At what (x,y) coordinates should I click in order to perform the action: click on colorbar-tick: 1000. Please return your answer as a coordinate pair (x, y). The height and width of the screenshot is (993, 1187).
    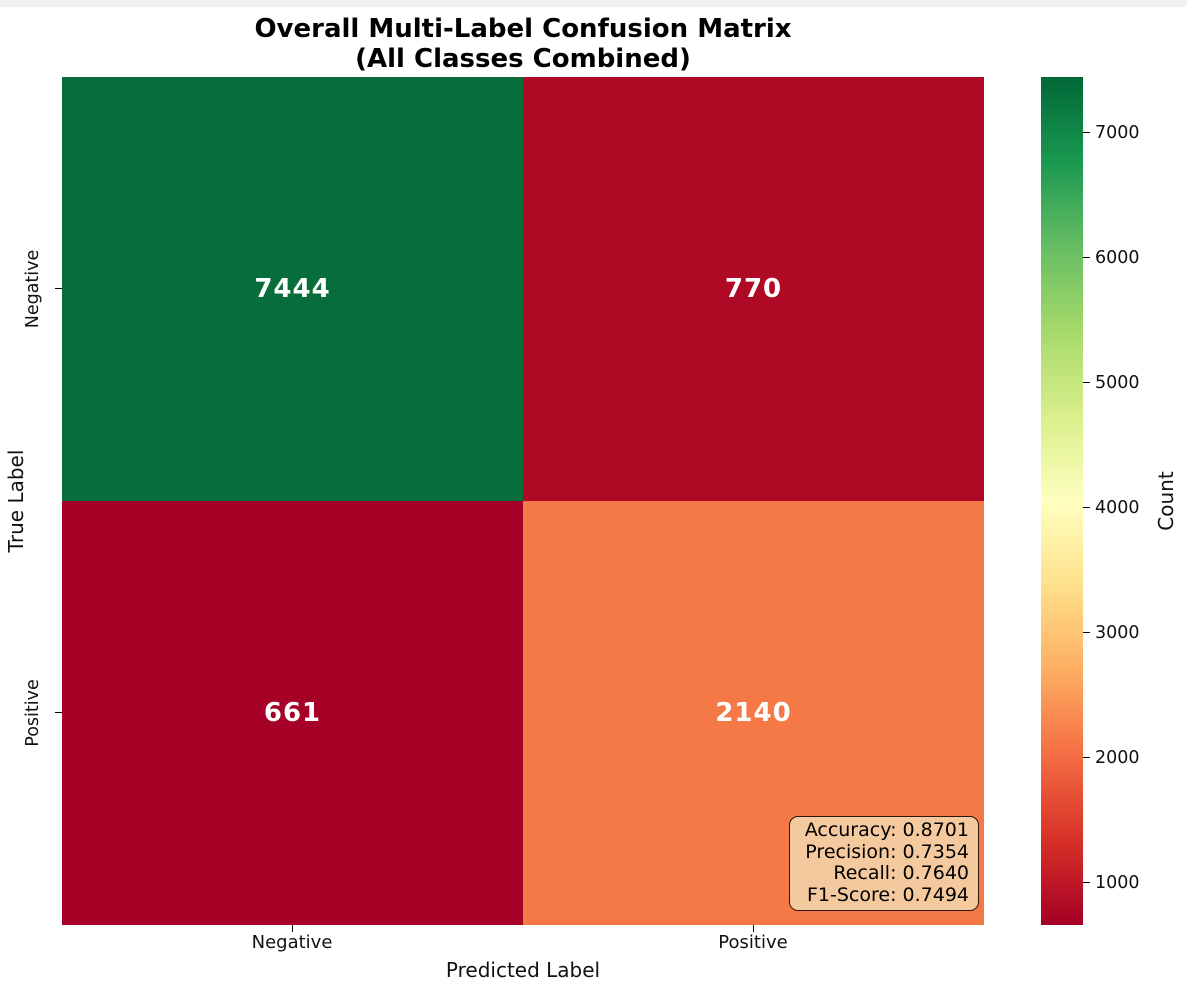
    Looking at the image, I should click on (1111, 883).